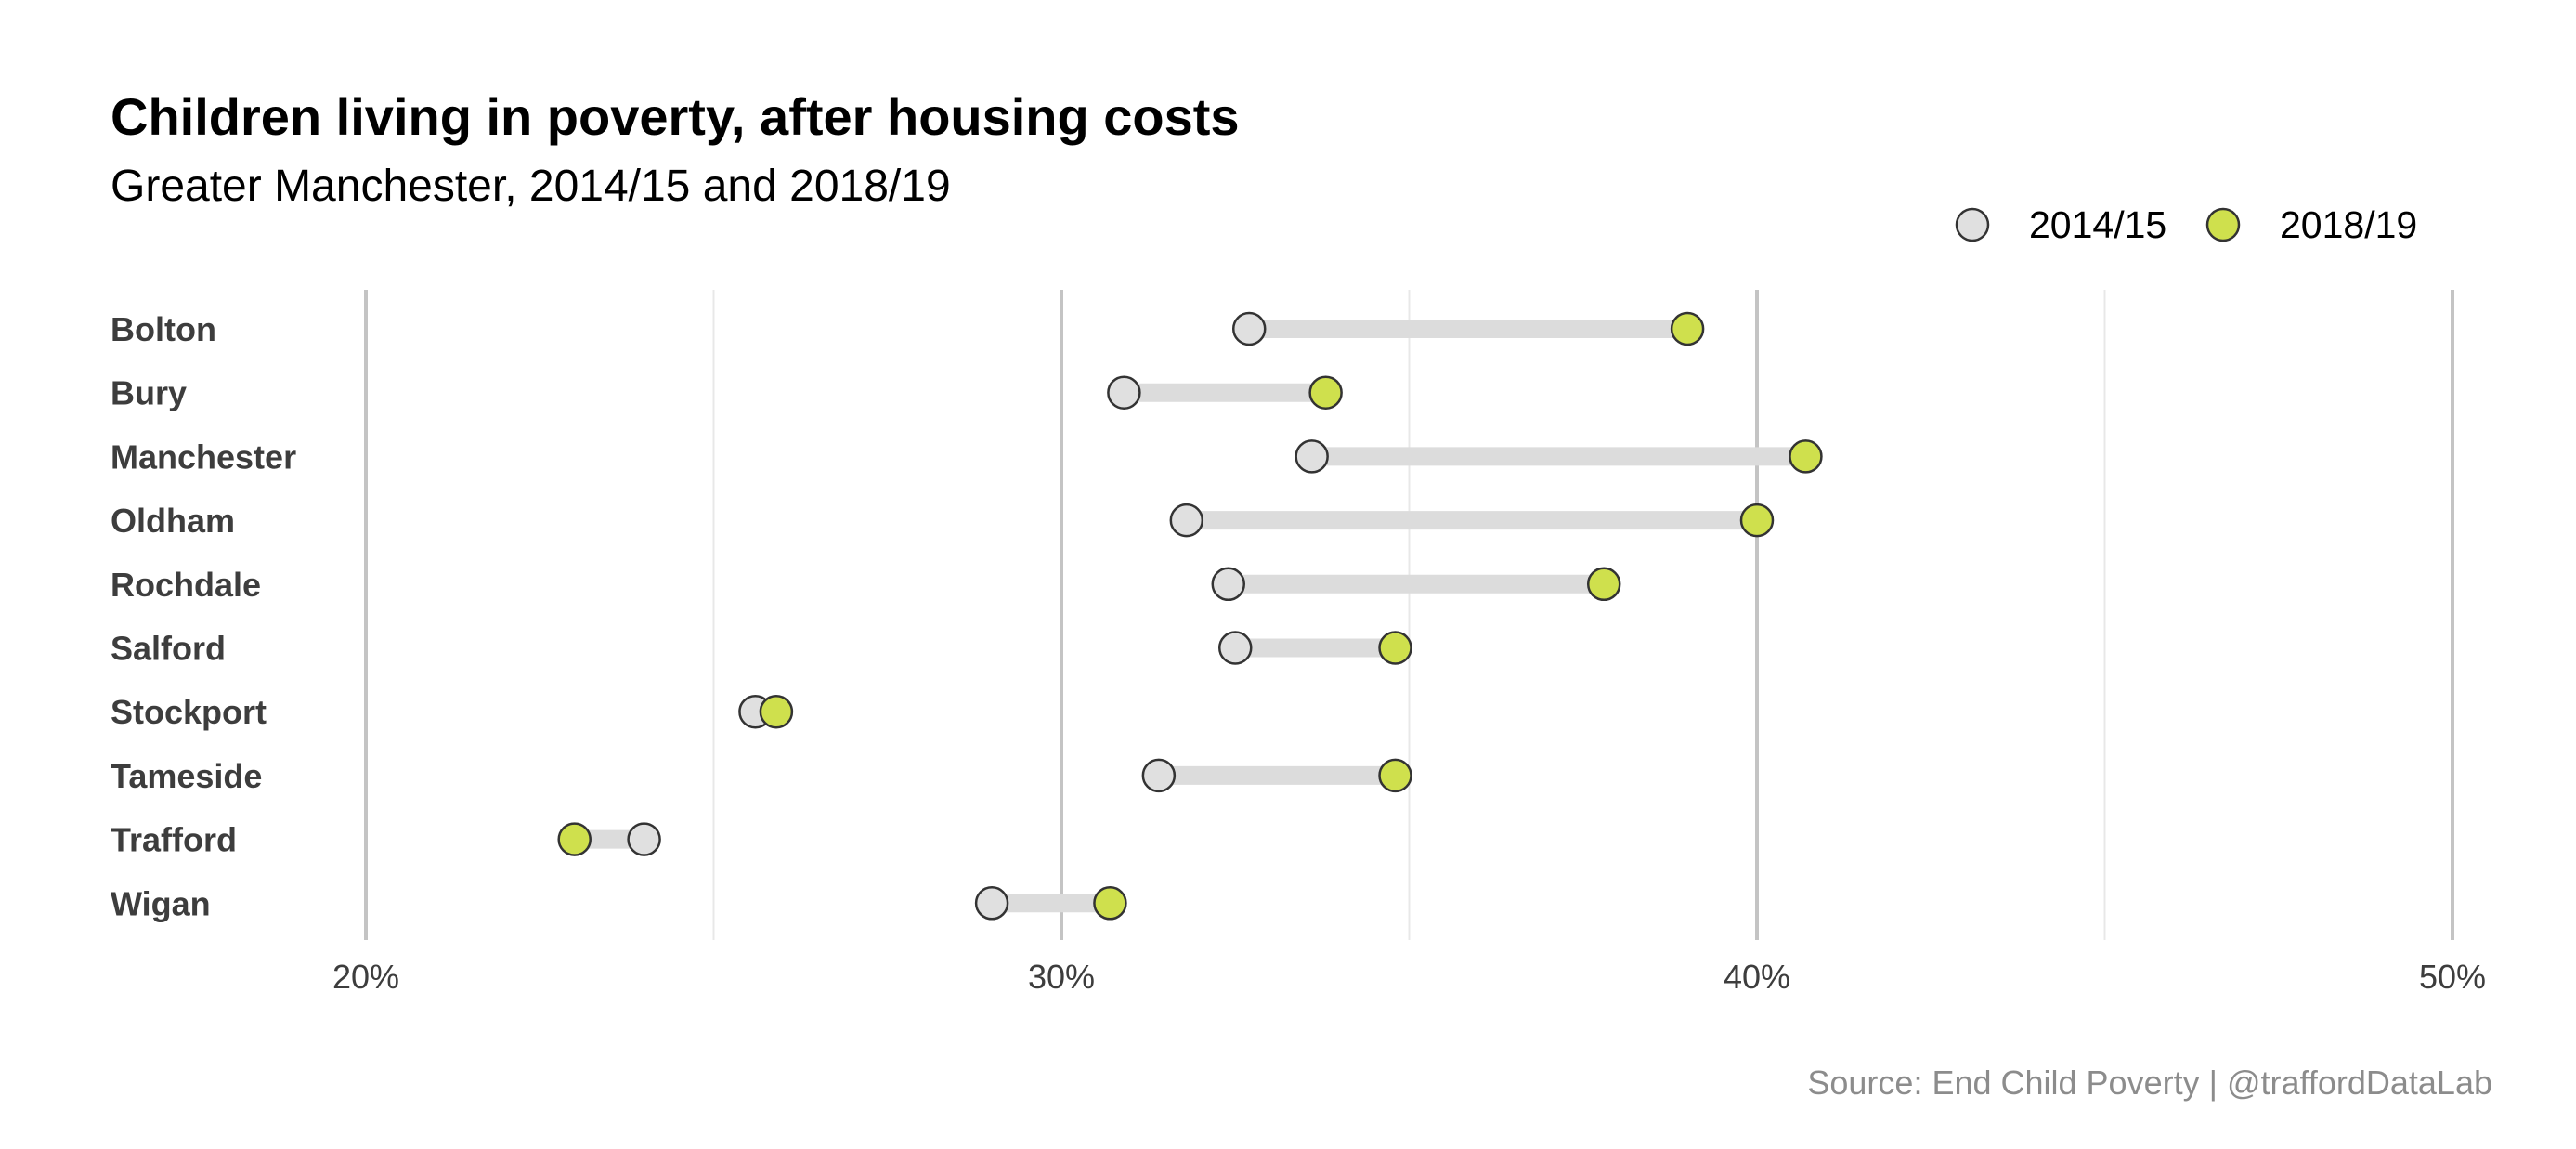  I want to click on row-salford: Salford, so click(761, 649).